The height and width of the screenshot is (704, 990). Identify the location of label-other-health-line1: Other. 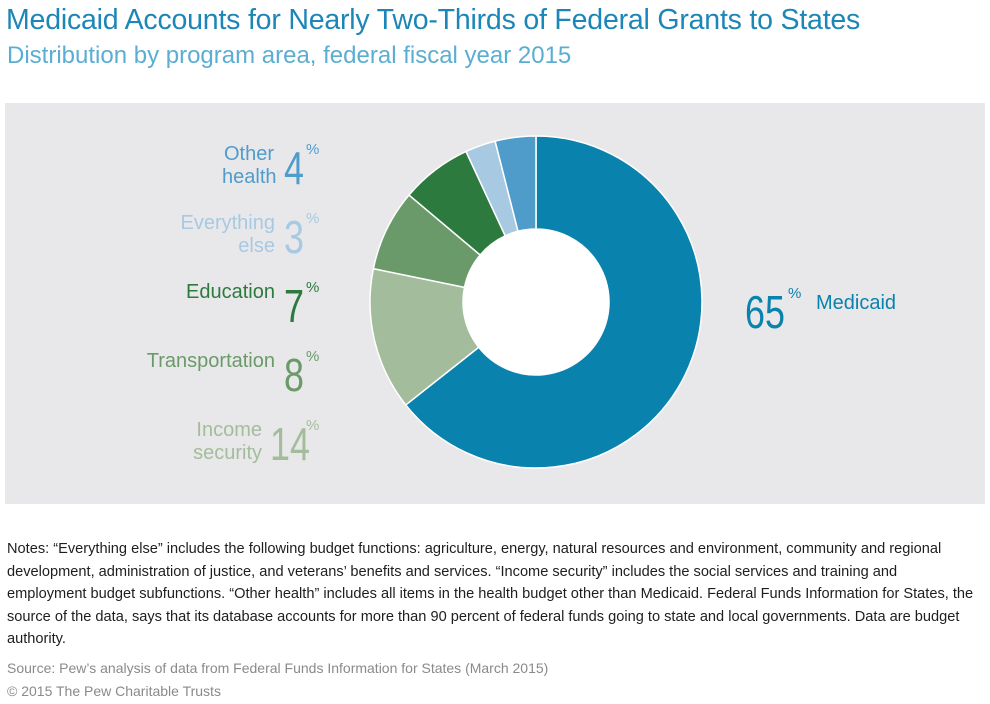
(248, 154).